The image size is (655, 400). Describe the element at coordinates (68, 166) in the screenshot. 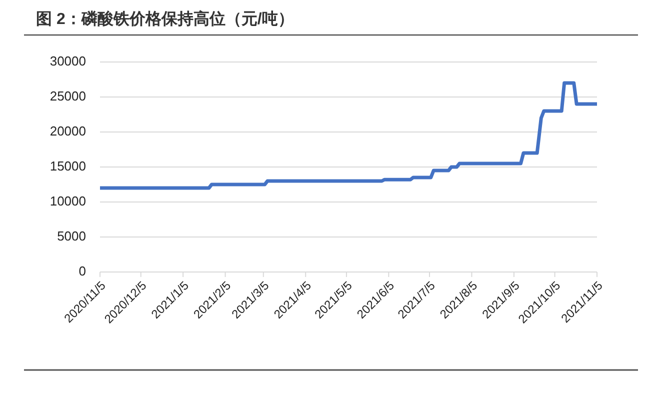

I see `y-tick-label: 15000` at that location.